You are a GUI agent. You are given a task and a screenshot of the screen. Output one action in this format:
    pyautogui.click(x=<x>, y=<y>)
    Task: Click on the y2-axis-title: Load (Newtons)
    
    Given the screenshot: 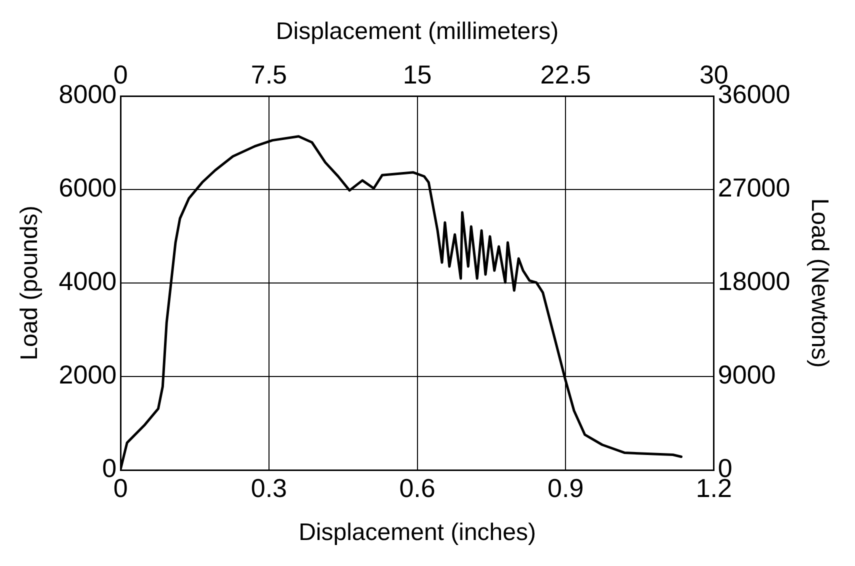 What is the action you would take?
    pyautogui.click(x=819, y=283)
    